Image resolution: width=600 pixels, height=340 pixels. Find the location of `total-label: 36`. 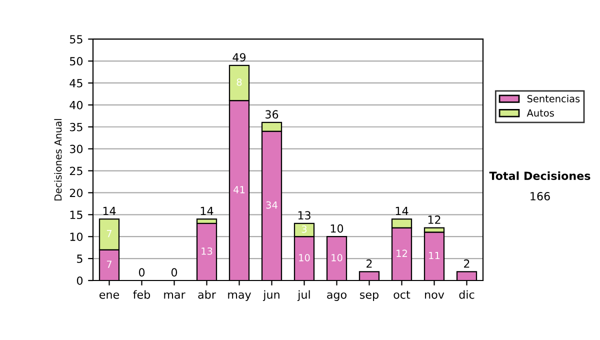

total-label: 36 is located at coordinates (272, 114).